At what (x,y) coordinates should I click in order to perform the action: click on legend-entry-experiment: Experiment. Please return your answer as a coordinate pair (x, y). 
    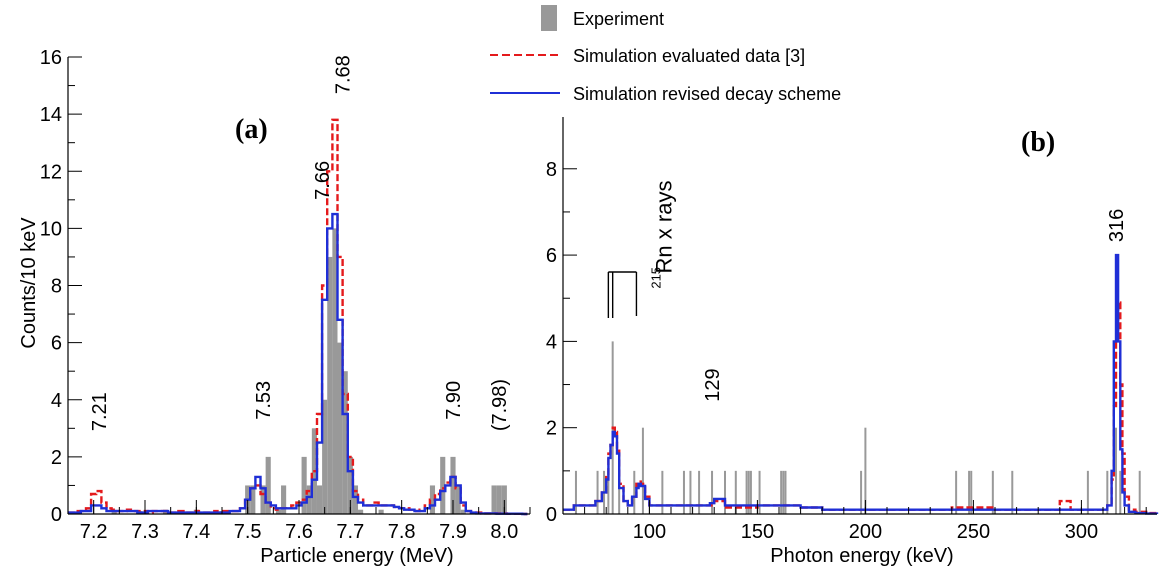
    Looking at the image, I should click on (602, 18).